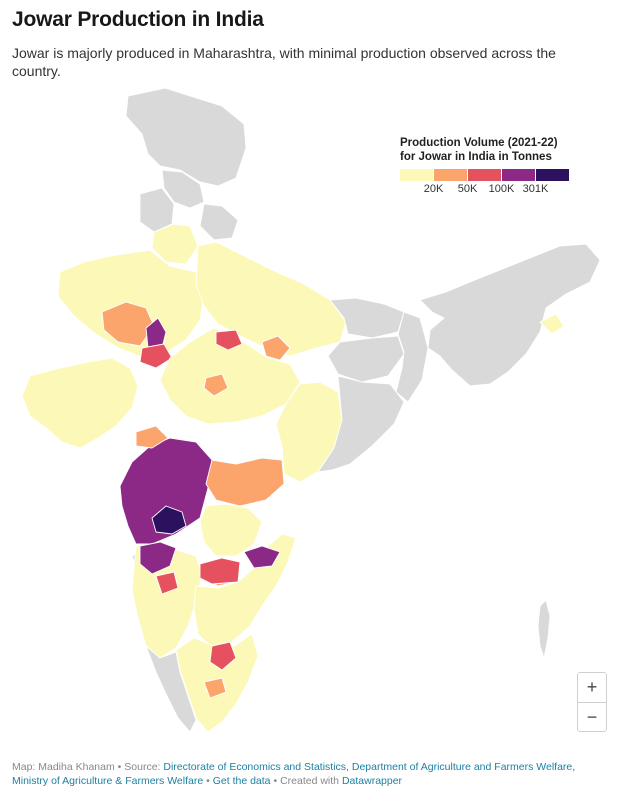  Describe the element at coordinates (276, 348) in the screenshot. I see `state-up-bundelkhand: Uttar Pradesh (Bundelkhand)` at that location.